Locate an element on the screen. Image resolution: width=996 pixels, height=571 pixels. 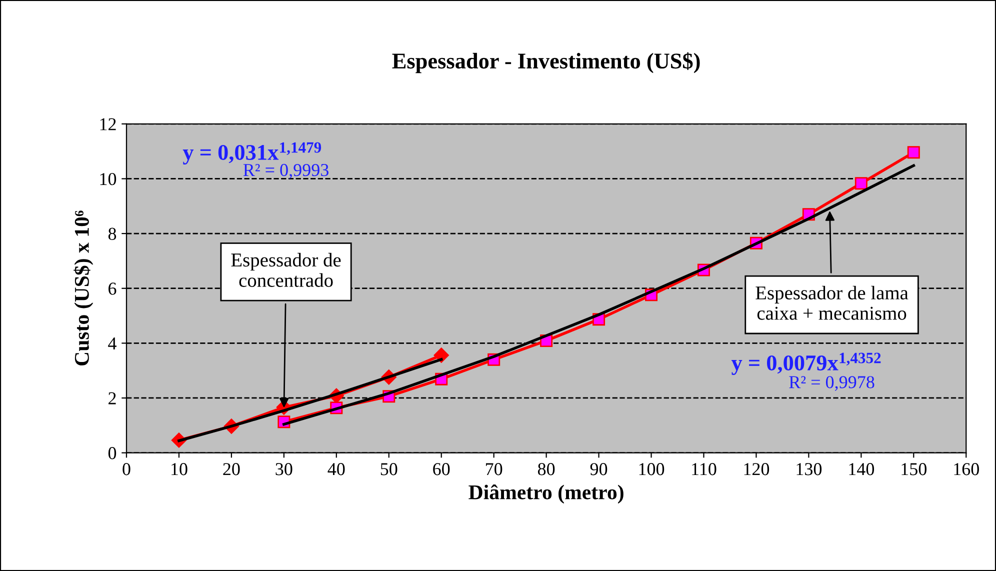
y-tick-label: 0 is located at coordinates (112, 453).